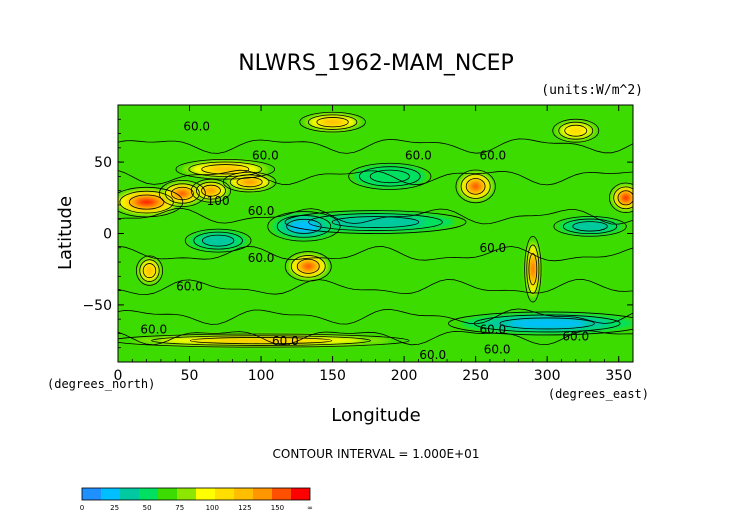 This screenshot has width=752, height=532. Describe the element at coordinates (376, 454) in the screenshot. I see `contour-interval-text: CONTOUR INTERVAL = 1.000E+01` at that location.